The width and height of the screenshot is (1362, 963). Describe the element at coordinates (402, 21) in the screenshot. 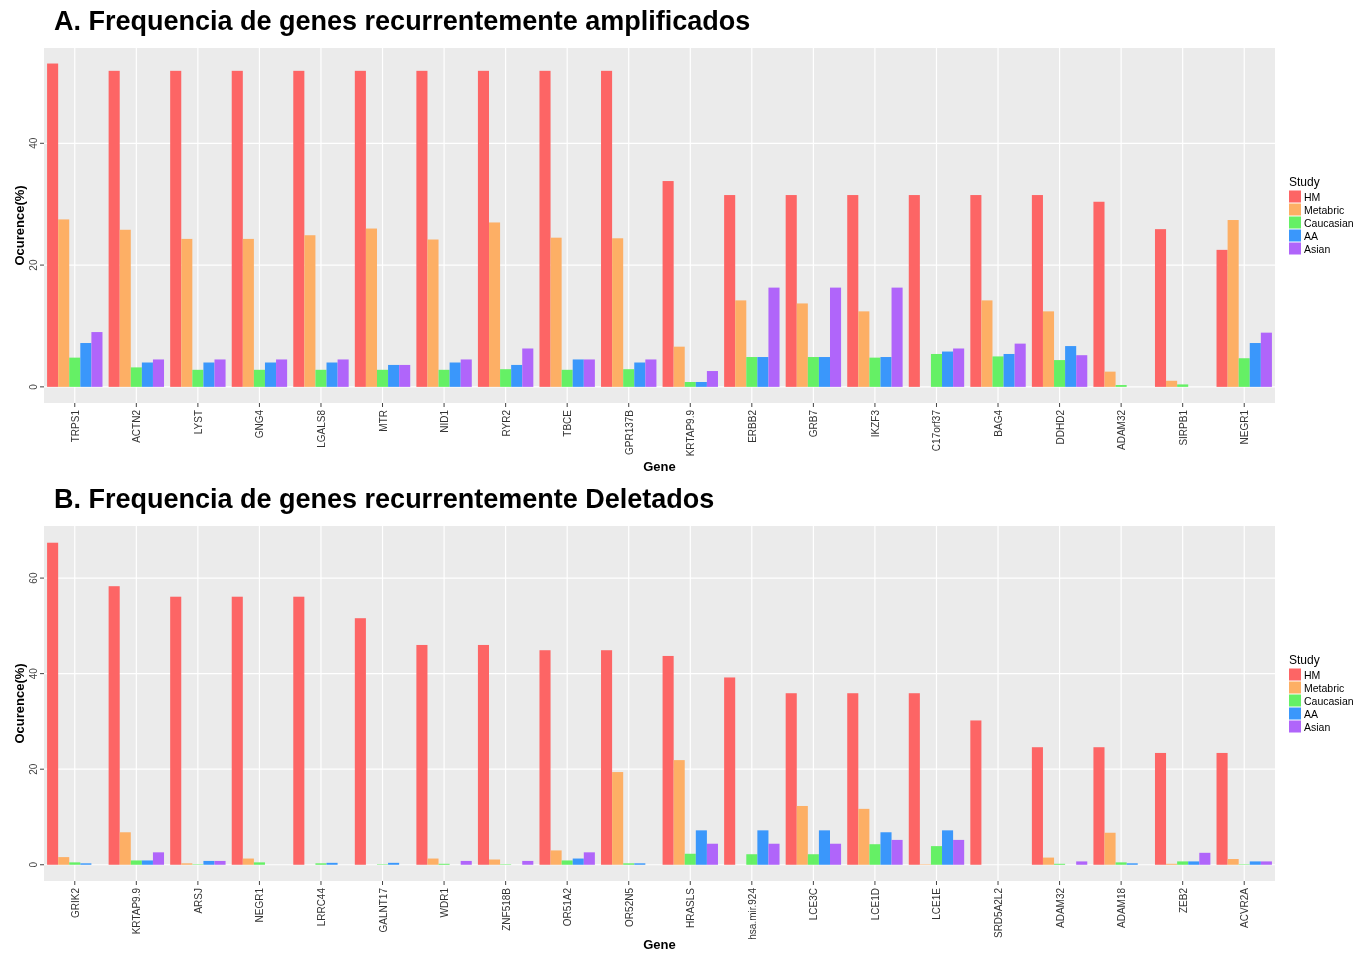

I see `chart-title: A. Frequencia de genes recurrentemente amplificados` at that location.